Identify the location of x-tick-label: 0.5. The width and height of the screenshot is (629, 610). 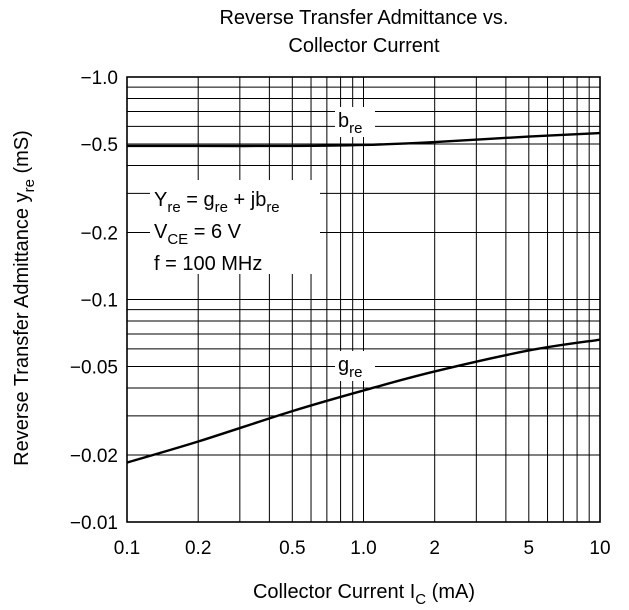
(292, 548).